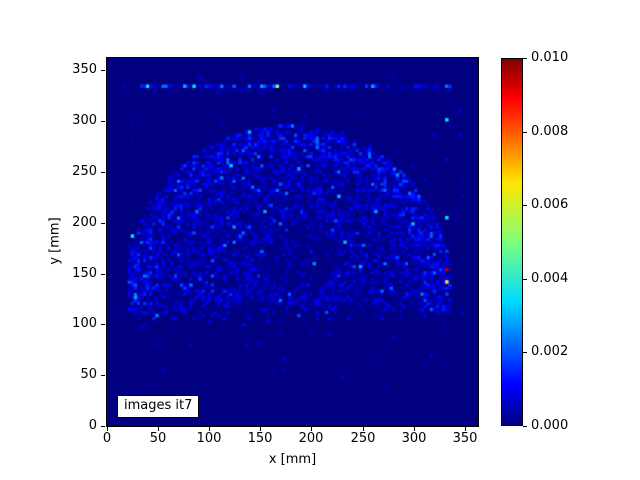 This screenshot has height=480, width=640. I want to click on y-tick-label: 150, so click(84, 273).